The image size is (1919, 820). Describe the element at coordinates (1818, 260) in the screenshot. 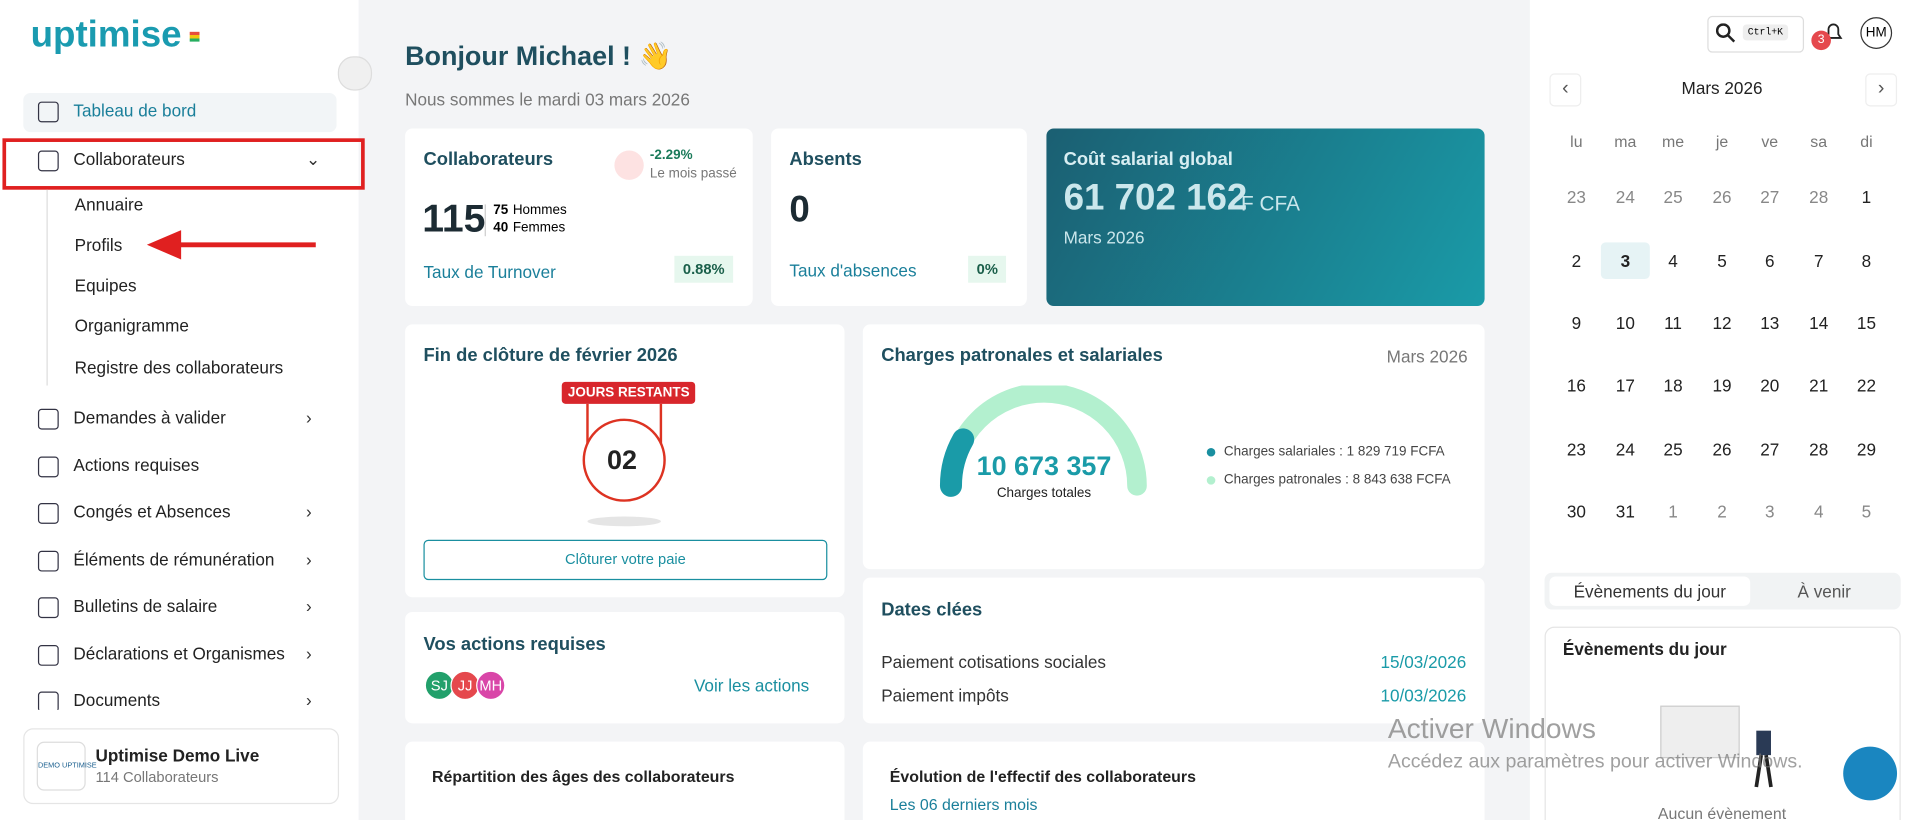

I see `day: 7` at that location.